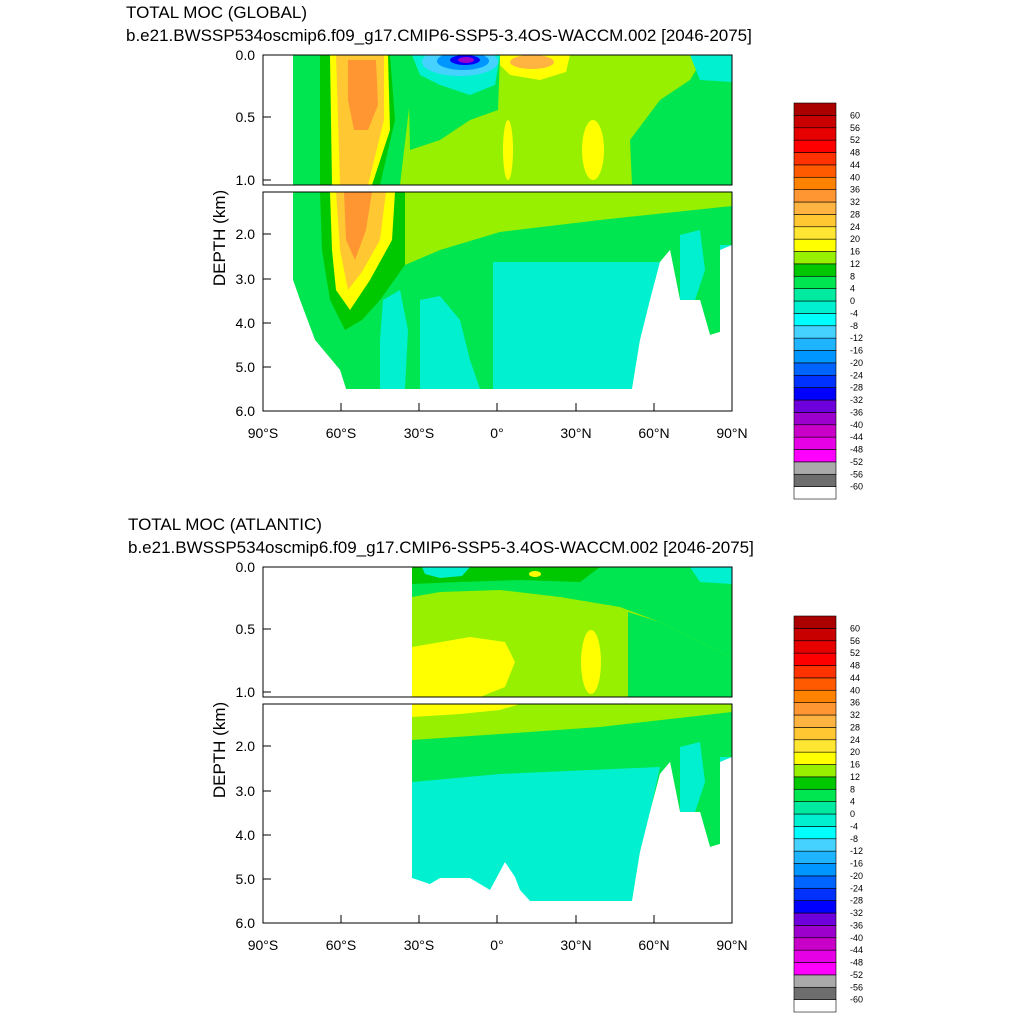 This screenshot has height=1024, width=1024. What do you see at coordinates (856, 474) in the screenshot?
I see `colorbar-label: -56` at bounding box center [856, 474].